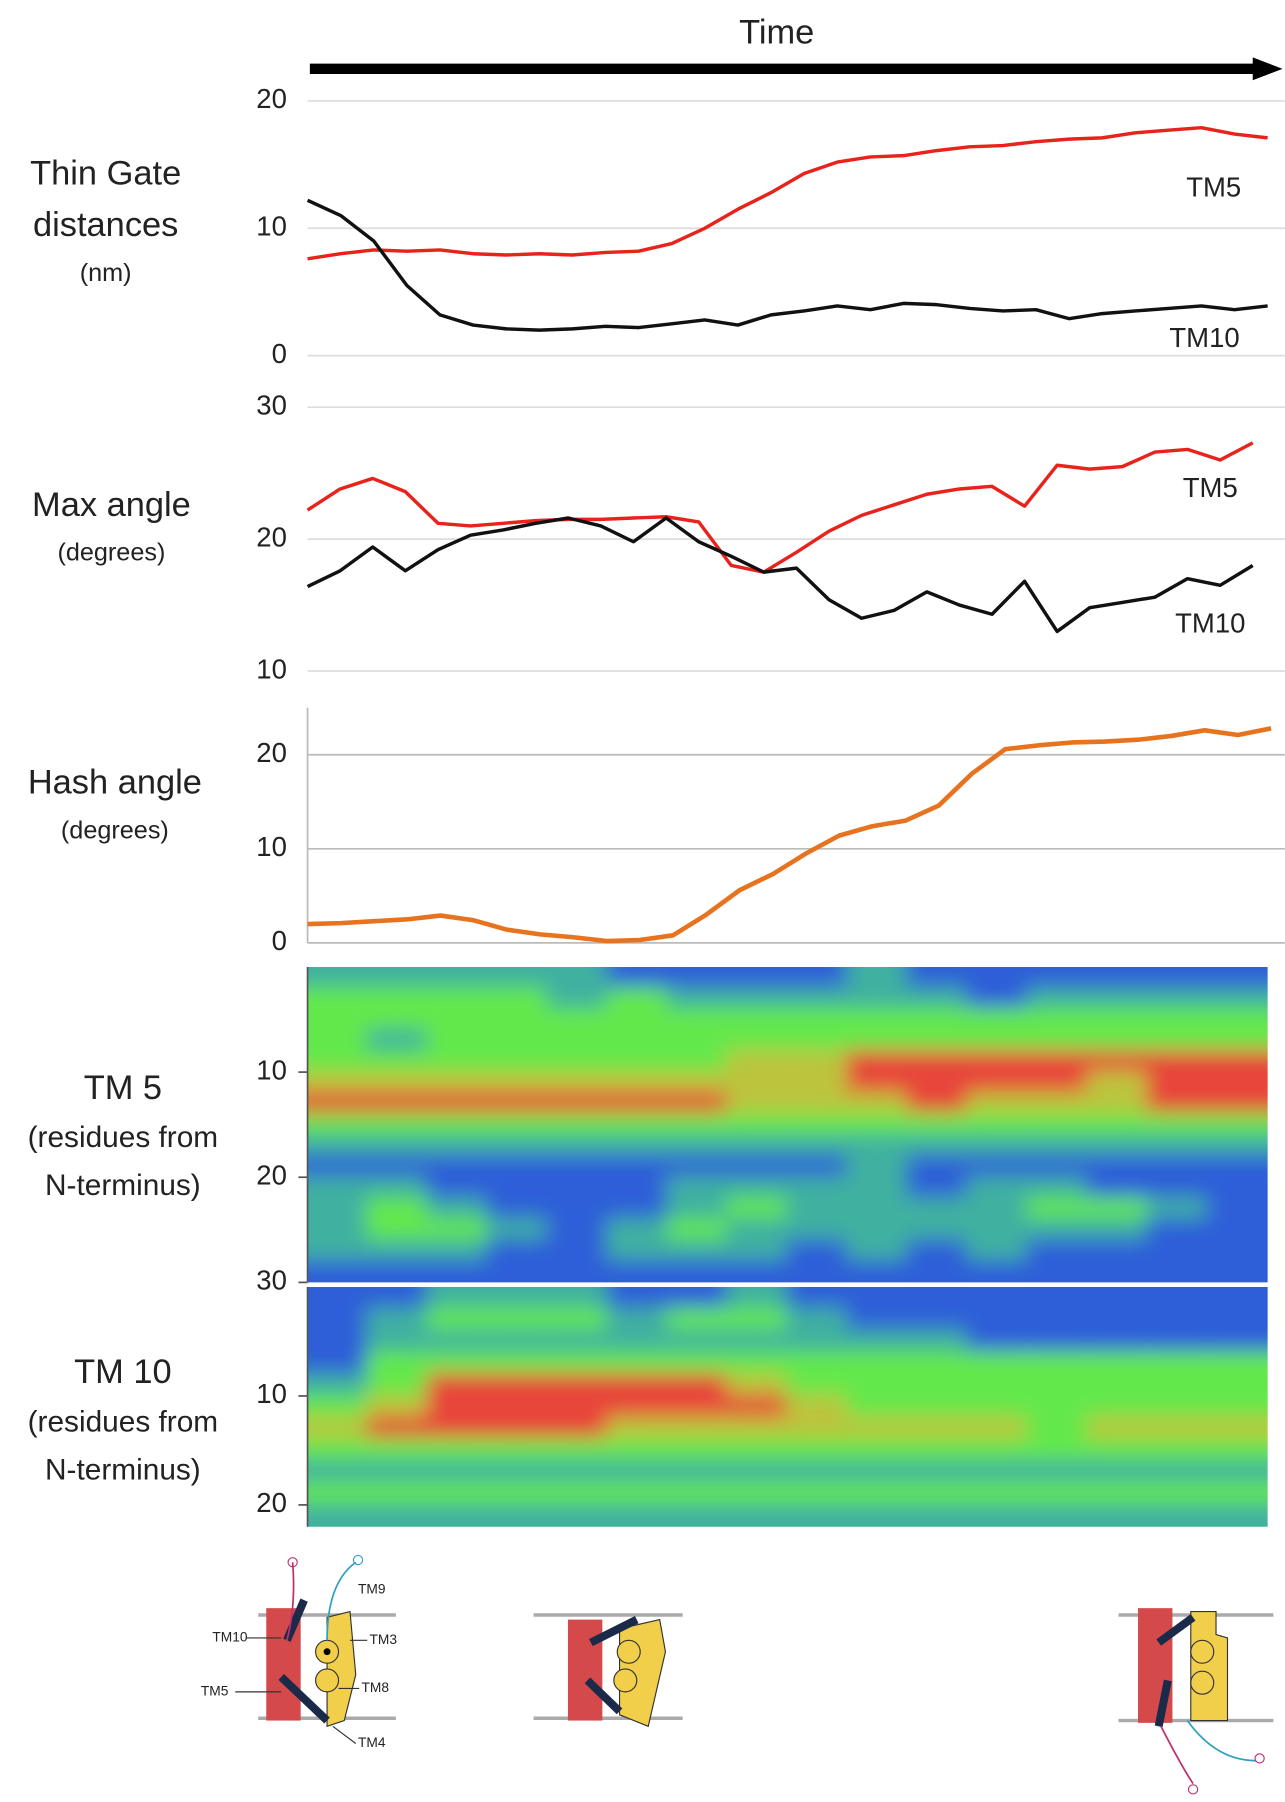 The image size is (1285, 1802). I want to click on heatmap, so click(787, 1124).